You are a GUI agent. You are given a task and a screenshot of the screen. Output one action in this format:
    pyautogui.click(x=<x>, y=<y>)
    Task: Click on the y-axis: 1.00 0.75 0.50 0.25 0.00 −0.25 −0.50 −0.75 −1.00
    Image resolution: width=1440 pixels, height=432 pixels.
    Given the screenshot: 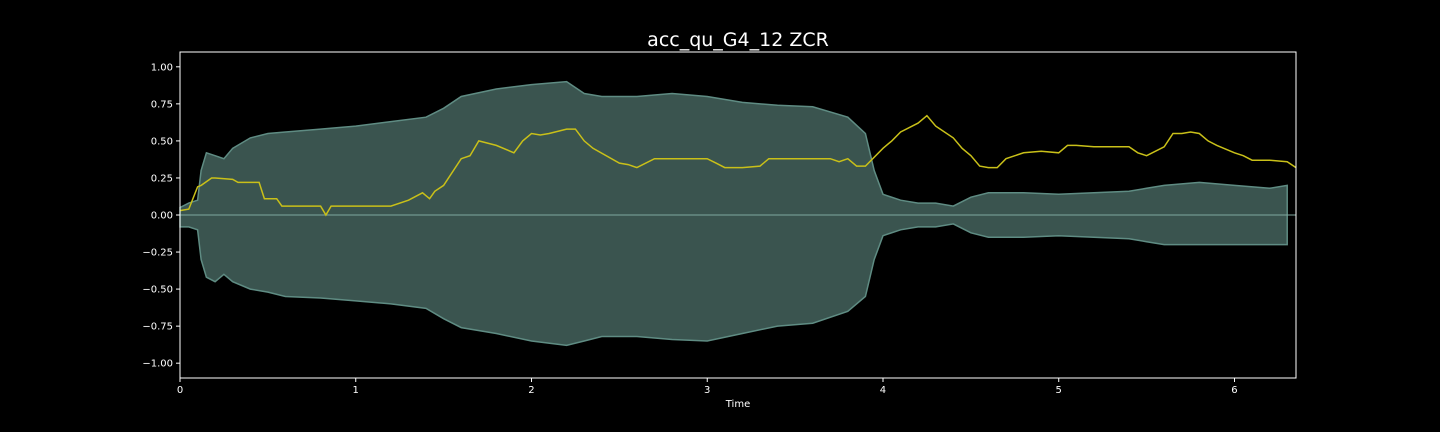 What is the action you would take?
    pyautogui.click(x=161, y=216)
    